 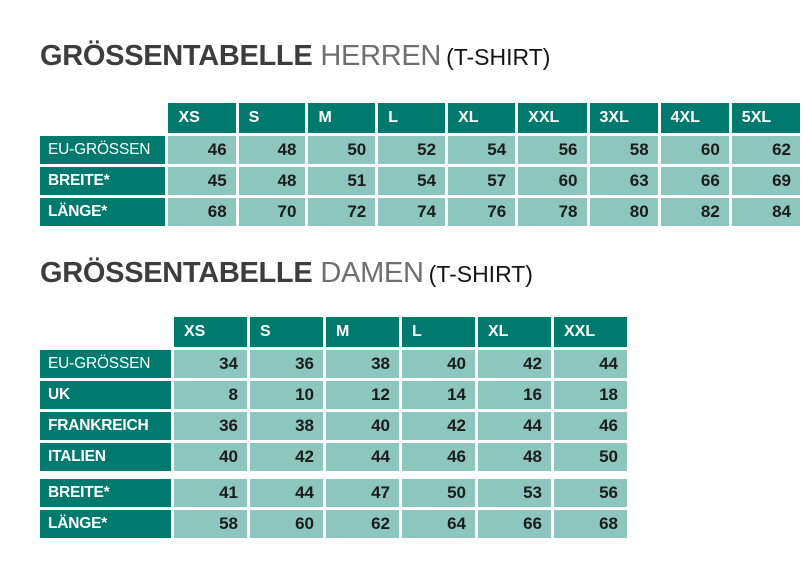 I want to click on header-row: XS S M L XL XXL 3XL 4XL 5XL, so click(x=420, y=118).